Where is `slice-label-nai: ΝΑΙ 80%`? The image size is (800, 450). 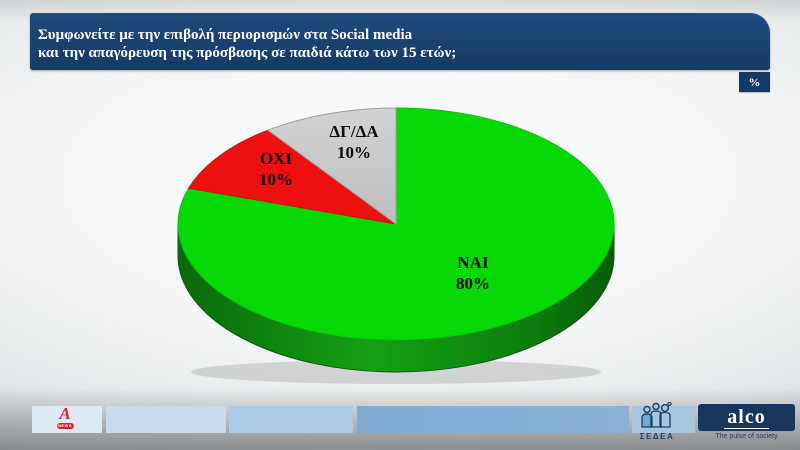 slice-label-nai: ΝΑΙ 80% is located at coordinates (473, 273).